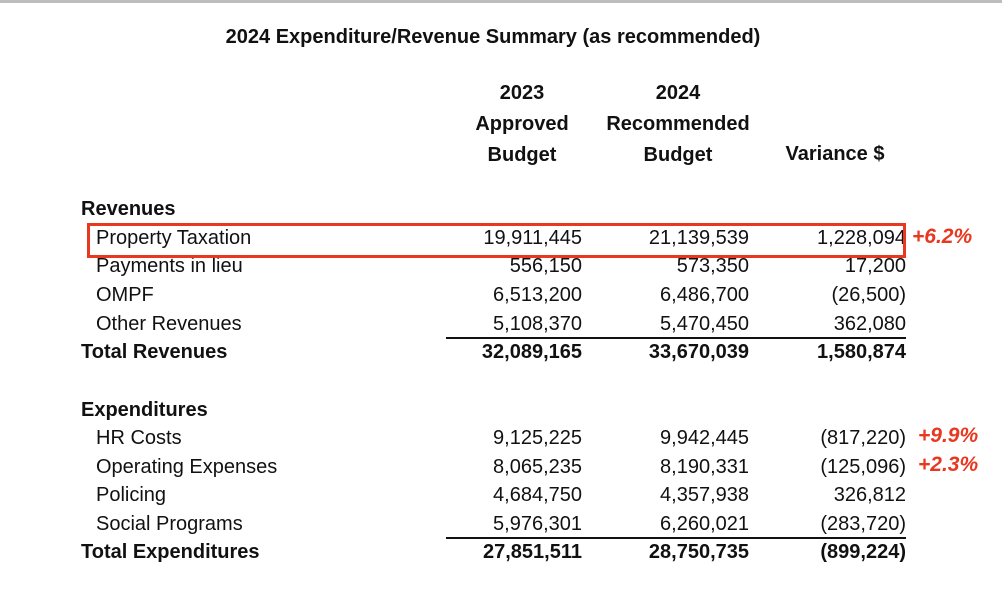  What do you see at coordinates (861, 352) in the screenshot?
I see `variance-cell: 1,580,874` at bounding box center [861, 352].